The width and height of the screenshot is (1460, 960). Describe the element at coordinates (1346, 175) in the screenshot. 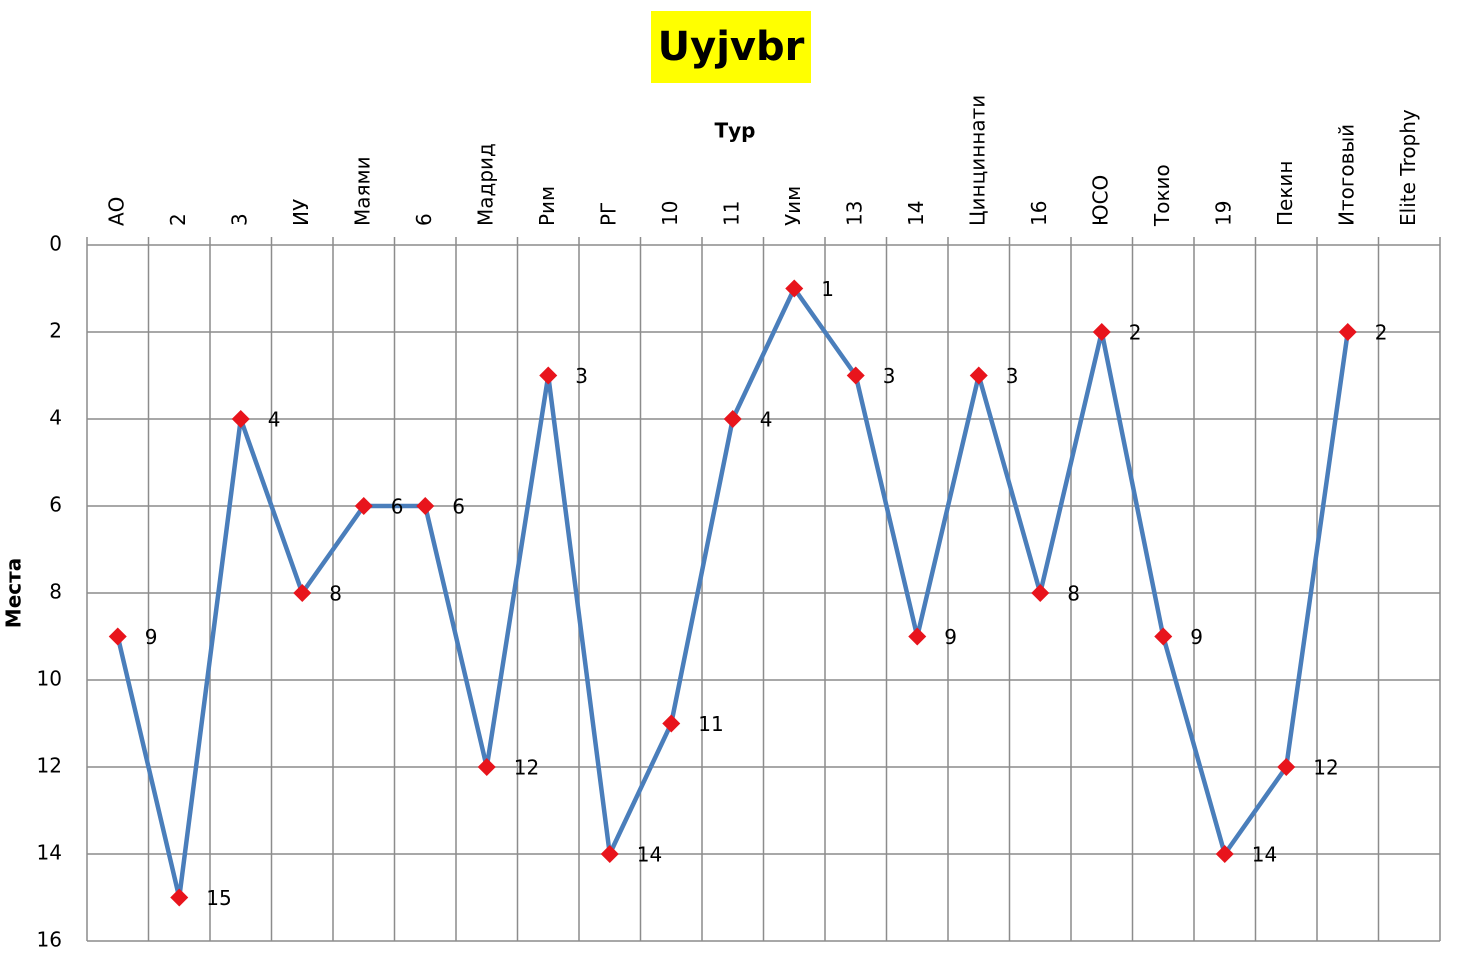

I see `x-tick-label: Итоговый` at that location.